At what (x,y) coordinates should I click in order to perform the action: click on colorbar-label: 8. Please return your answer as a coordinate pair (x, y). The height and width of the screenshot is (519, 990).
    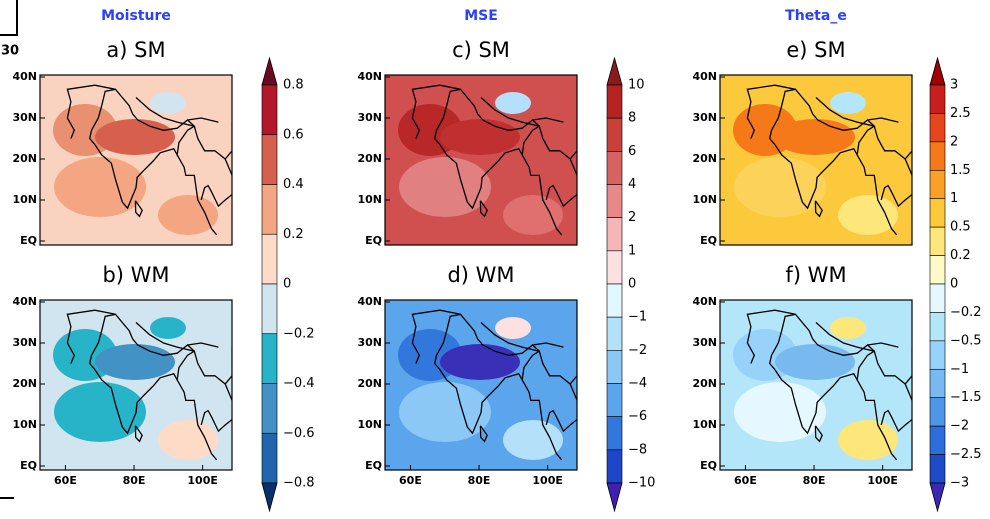
    Looking at the image, I should click on (632, 118).